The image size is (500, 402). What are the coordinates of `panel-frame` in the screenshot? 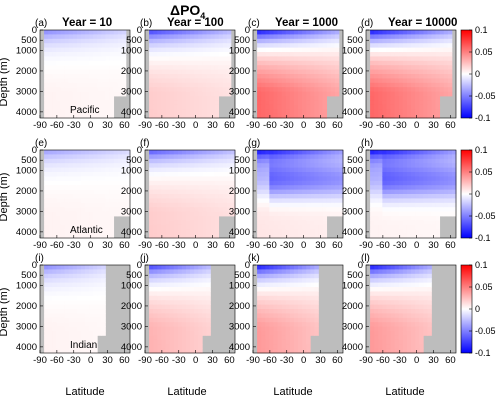 It's located at (85, 74).